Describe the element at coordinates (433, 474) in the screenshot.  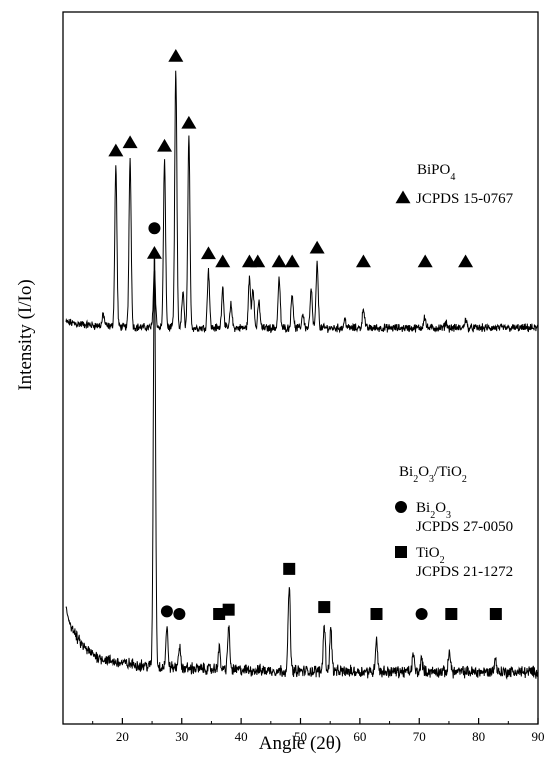
I see `legend-title-bi2o3-tio2: Bi2O3/TiO2` at that location.